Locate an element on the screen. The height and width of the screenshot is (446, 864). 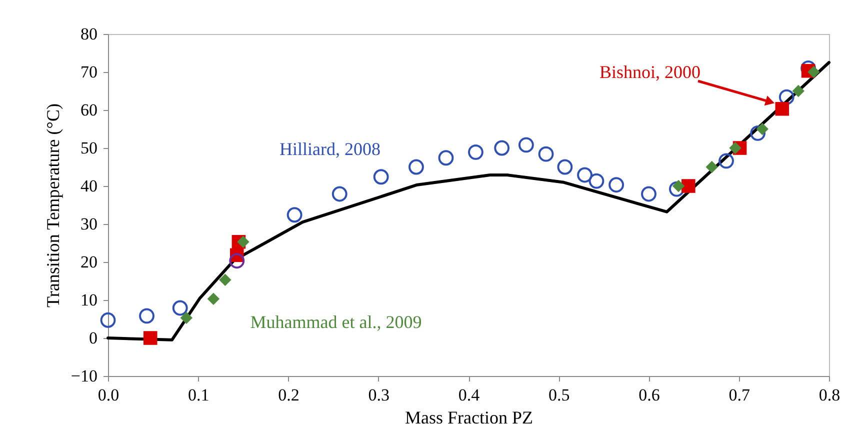
x-tick-label: 0.7 is located at coordinates (739, 395).